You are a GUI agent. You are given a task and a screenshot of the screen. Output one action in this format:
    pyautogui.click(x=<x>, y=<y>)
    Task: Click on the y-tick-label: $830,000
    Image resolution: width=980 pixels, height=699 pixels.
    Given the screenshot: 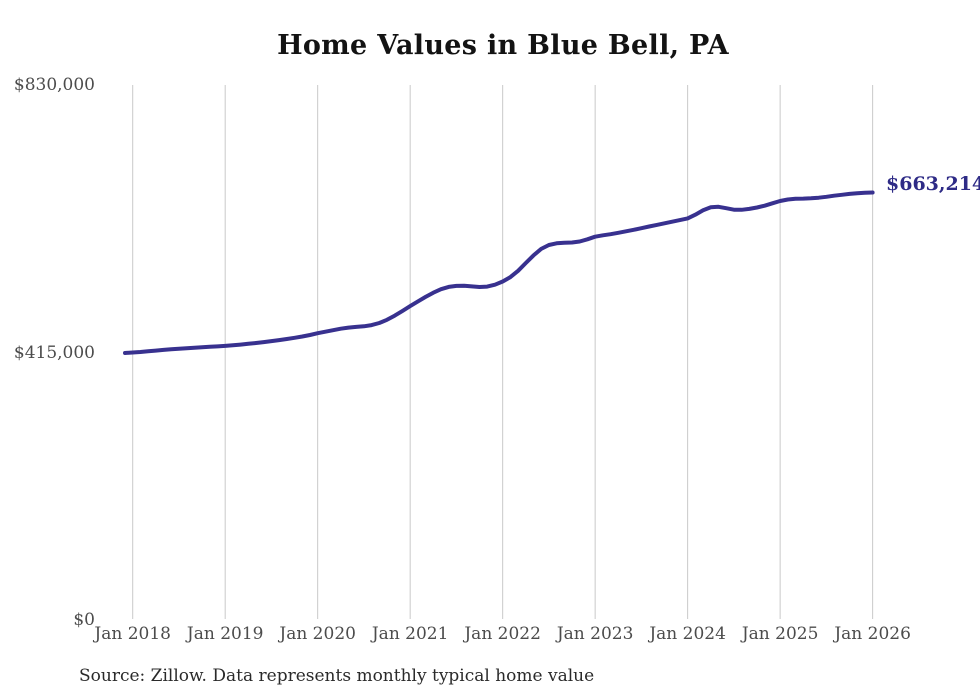 What is the action you would take?
    pyautogui.click(x=54, y=85)
    